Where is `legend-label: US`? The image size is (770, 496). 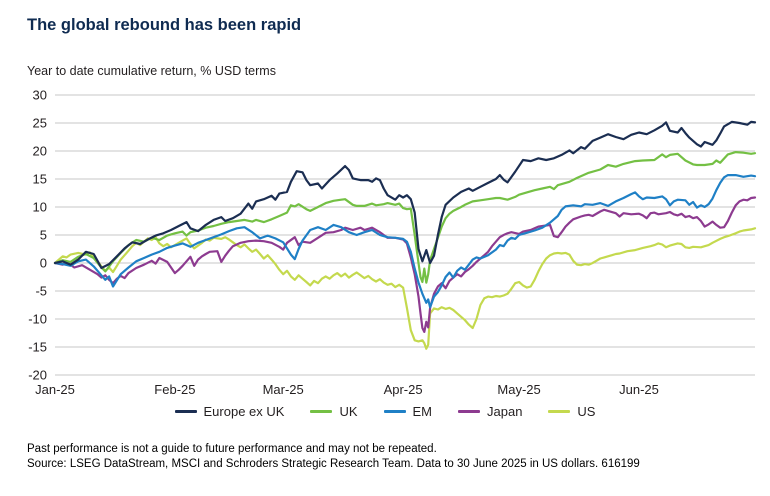
legend-label: US is located at coordinates (586, 411).